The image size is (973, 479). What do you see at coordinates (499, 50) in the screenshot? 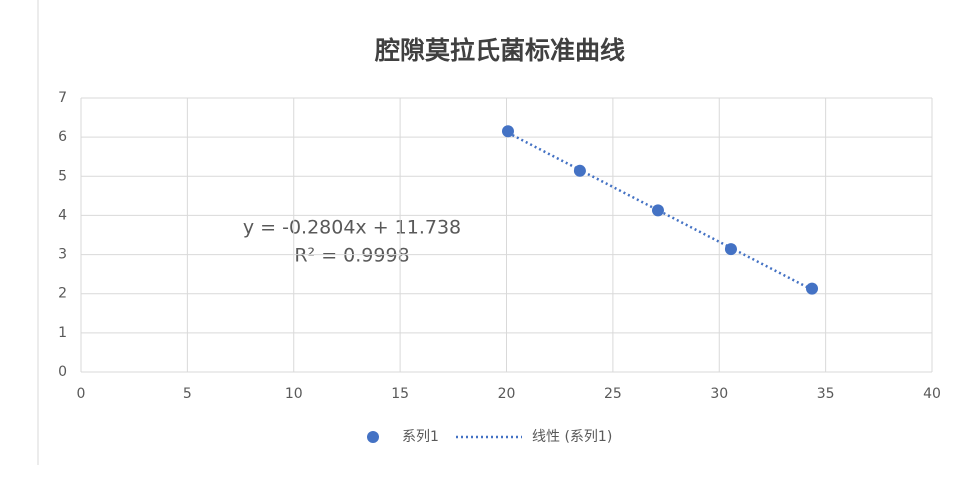
I see `chart-title: 腔隙莫拉氏菌标准曲线` at bounding box center [499, 50].